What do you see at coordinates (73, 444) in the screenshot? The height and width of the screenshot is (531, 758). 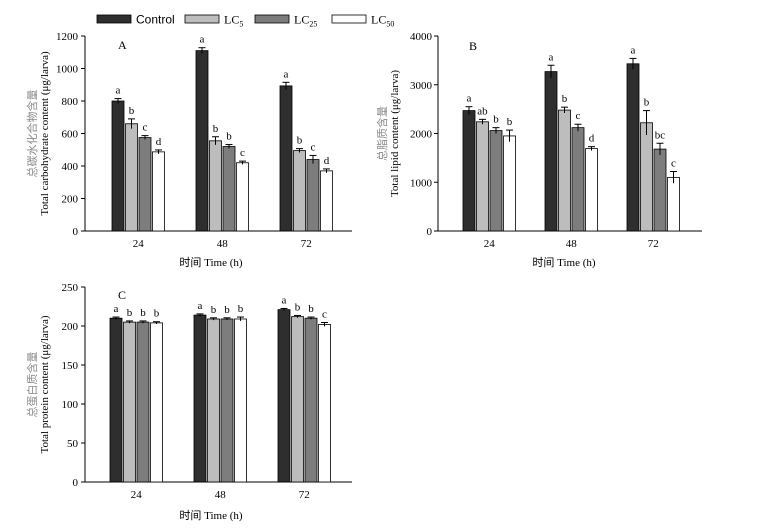 I see `y-tick-label: 50` at bounding box center [73, 444].